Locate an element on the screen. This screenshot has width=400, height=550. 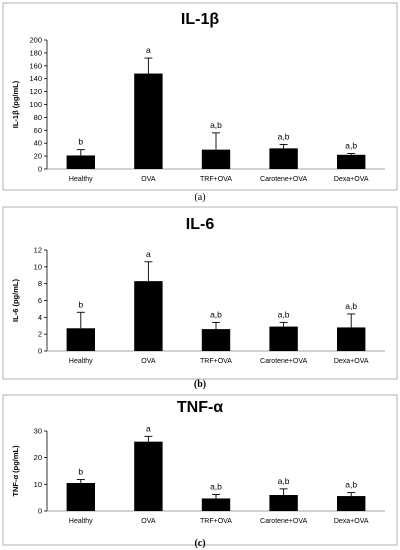
il1b-sig-label: b is located at coordinates (80, 142).